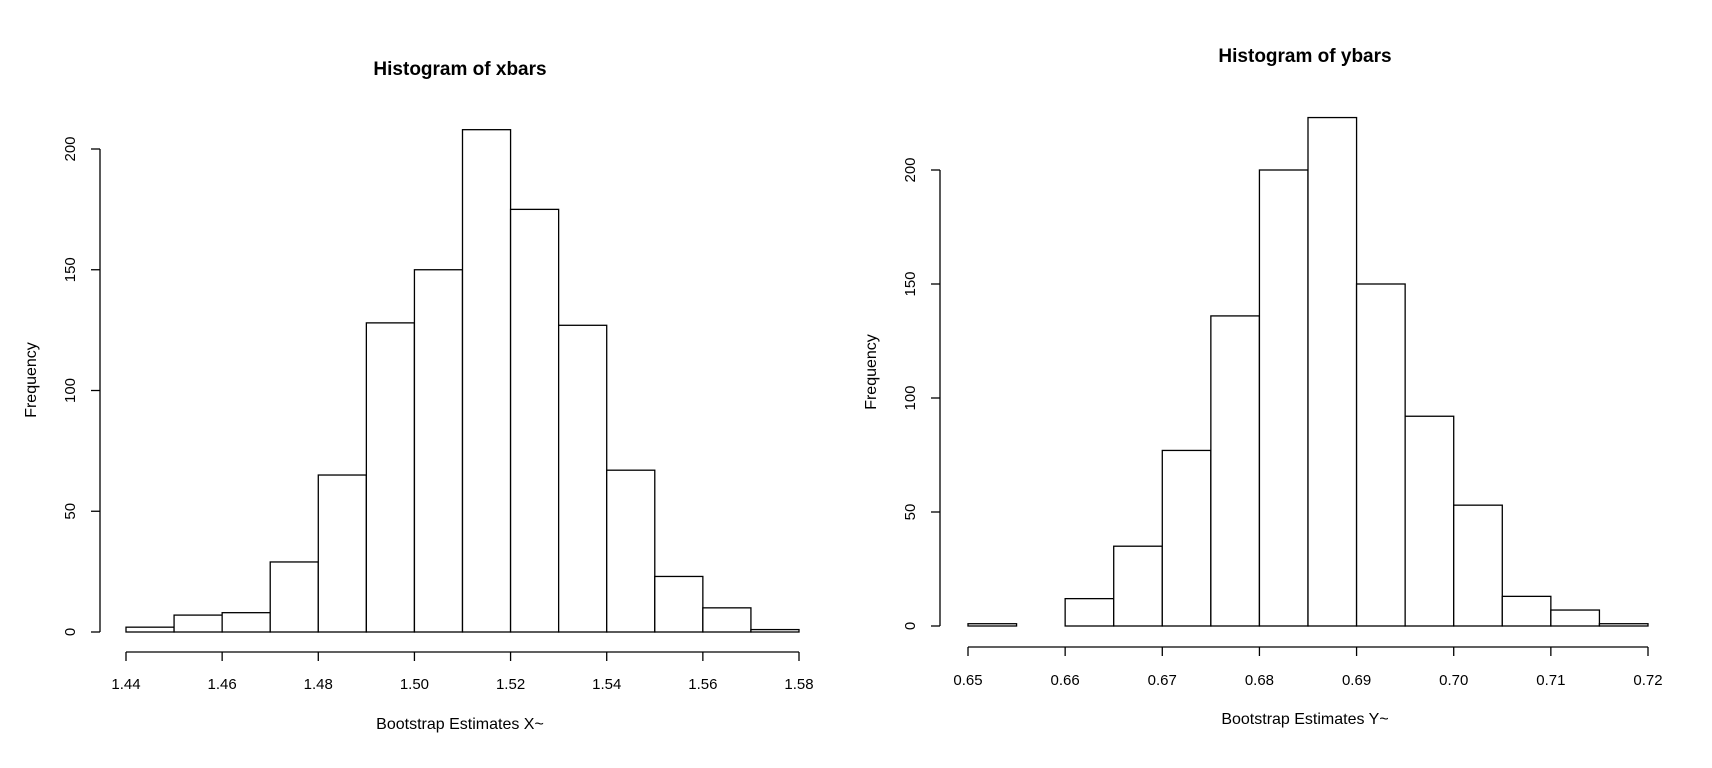 This screenshot has height=768, width=1712. What do you see at coordinates (1453, 680) in the screenshot?
I see `x-tick-label: 0.70` at bounding box center [1453, 680].